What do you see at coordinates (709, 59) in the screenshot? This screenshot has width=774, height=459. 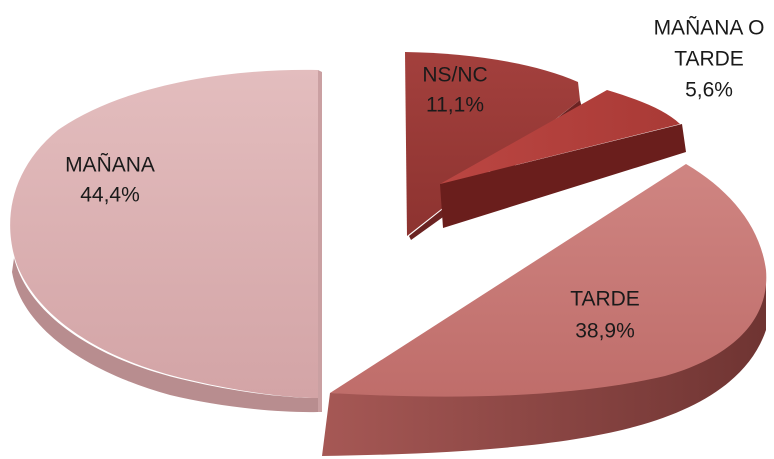 I see `slice-label-manana-o-tarde: TARDE` at bounding box center [709, 59].